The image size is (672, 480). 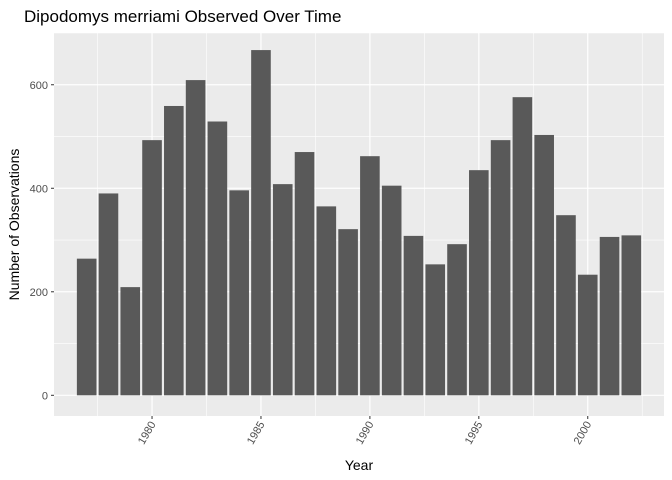 I want to click on bar-1985, so click(x=261, y=223).